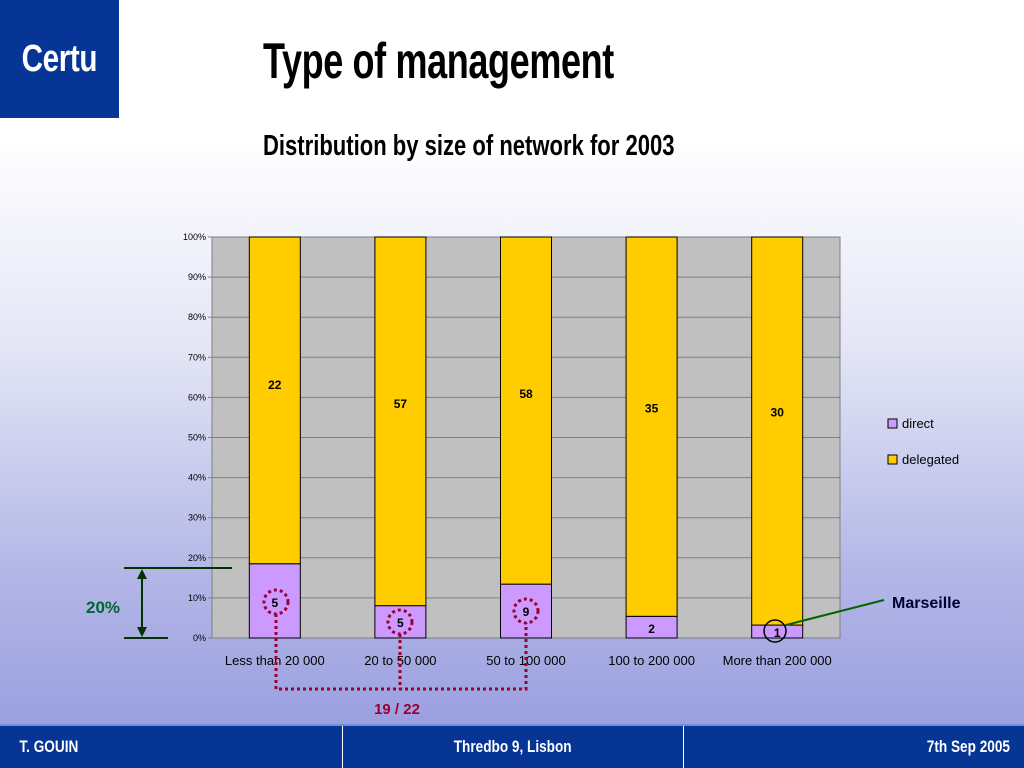  Describe the element at coordinates (918, 423) in the screenshot. I see `legend-label-direct: direct` at that location.